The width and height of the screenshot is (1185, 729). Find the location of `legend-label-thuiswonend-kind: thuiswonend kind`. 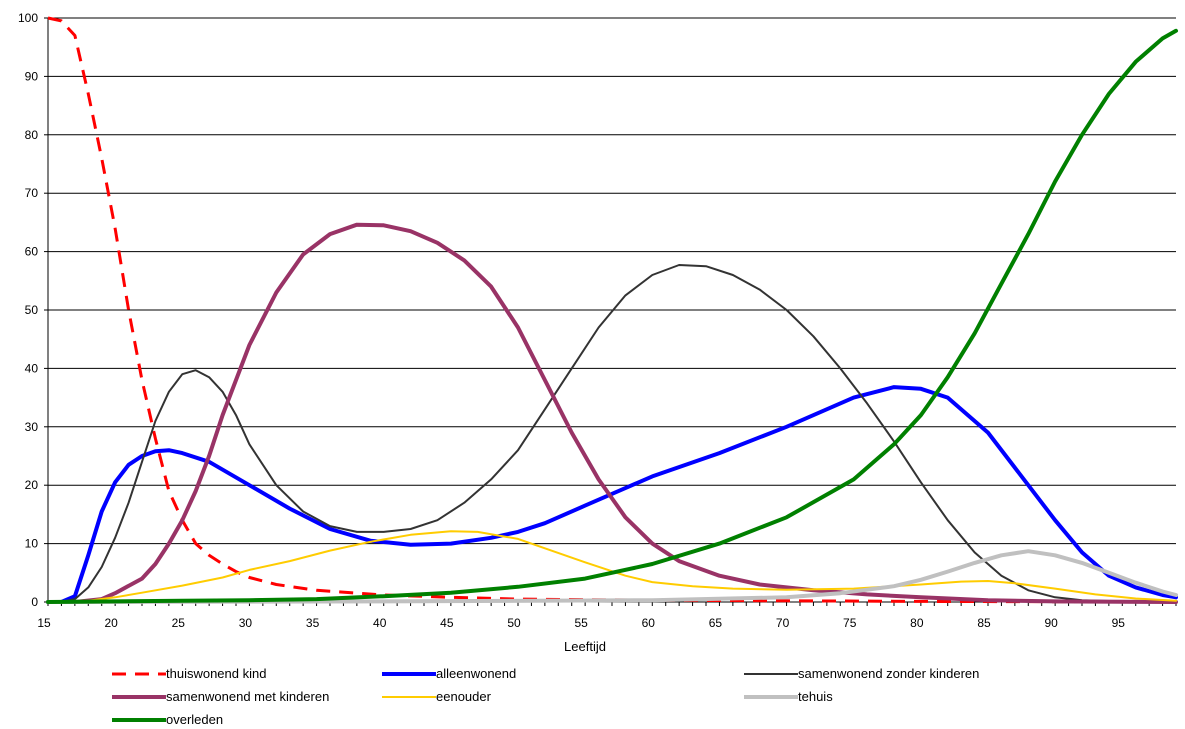

legend-label-thuiswonend-kind: thuiswonend kind is located at coordinates (216, 673).